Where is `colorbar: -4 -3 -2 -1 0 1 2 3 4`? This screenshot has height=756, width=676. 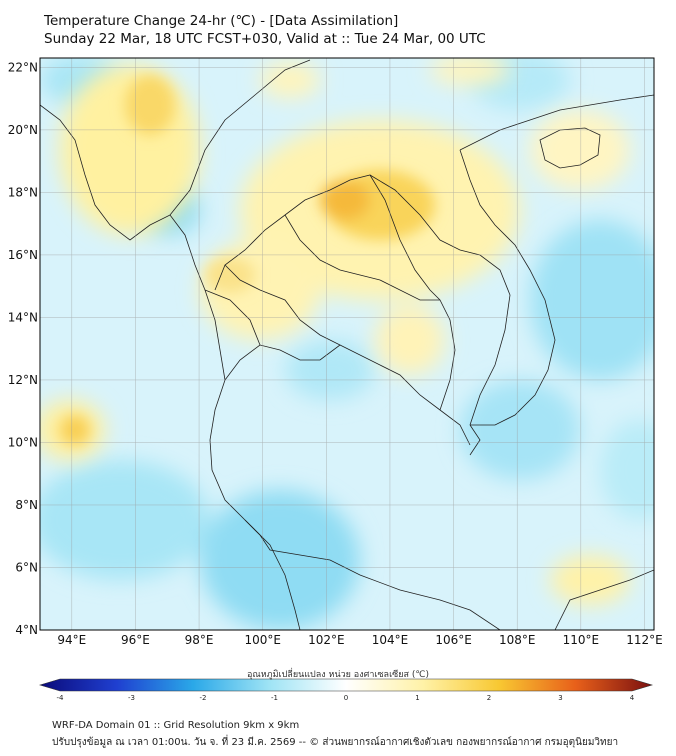 colorbar: -4 -3 -2 -1 0 1 2 3 4 is located at coordinates (346, 690).